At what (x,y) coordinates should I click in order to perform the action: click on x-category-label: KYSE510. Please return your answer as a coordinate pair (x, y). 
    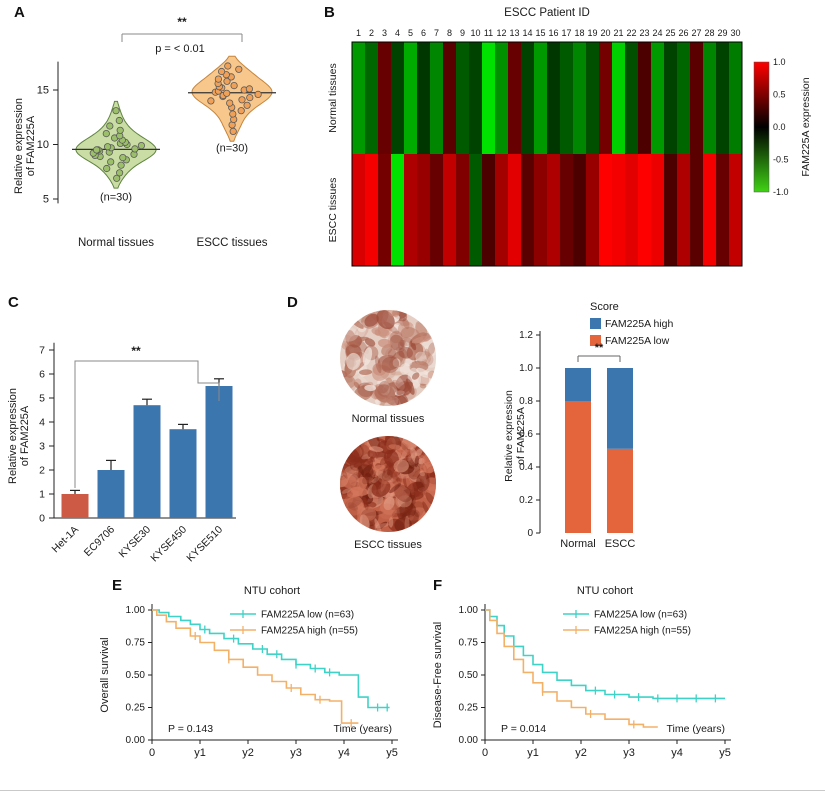
    Looking at the image, I should click on (204, 544).